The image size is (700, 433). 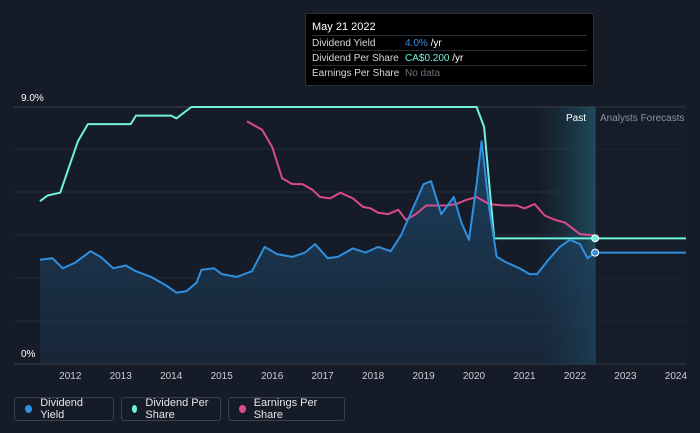 What do you see at coordinates (595, 238) in the screenshot?
I see `dividend-per-share-marker` at bounding box center [595, 238].